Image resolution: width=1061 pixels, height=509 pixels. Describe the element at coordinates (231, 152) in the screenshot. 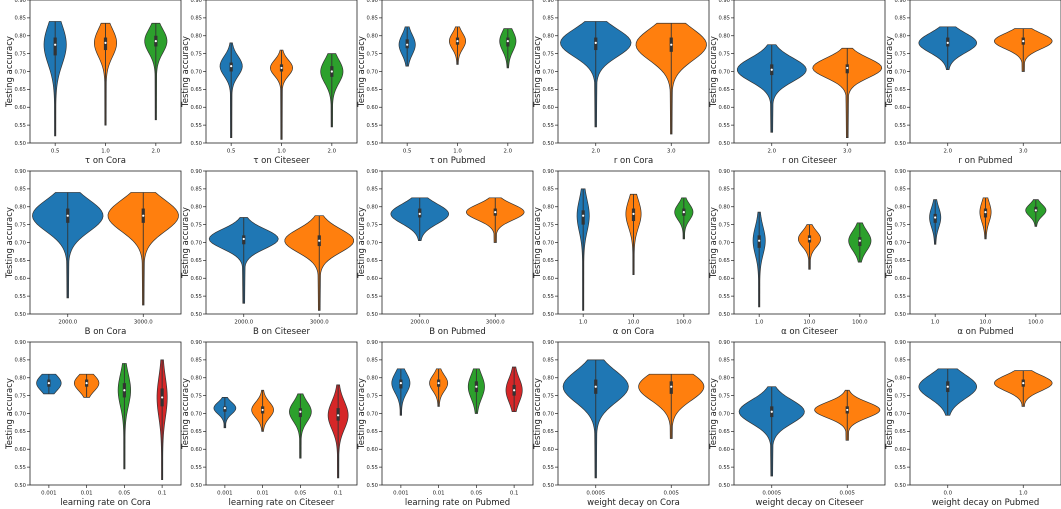

I see `x-tick-label: 0.5` at that location.